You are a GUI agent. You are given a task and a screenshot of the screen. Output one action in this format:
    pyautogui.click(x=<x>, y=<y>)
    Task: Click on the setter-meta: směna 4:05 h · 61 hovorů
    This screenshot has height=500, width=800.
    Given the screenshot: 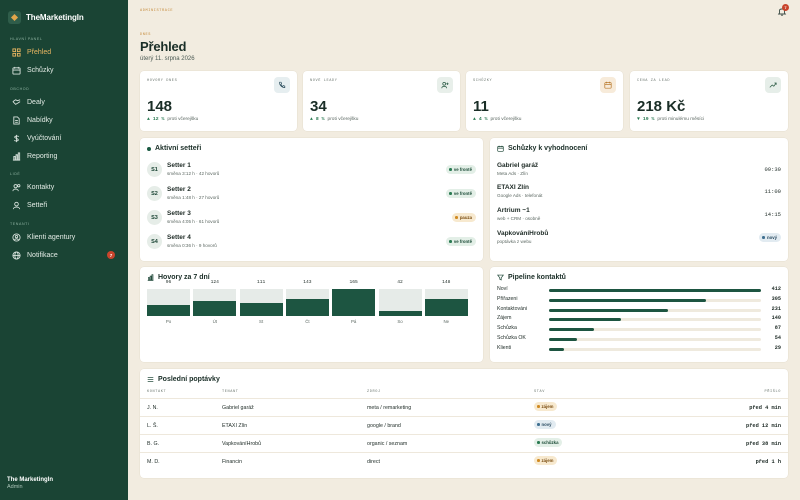 What is the action you would take?
    pyautogui.click(x=193, y=221)
    